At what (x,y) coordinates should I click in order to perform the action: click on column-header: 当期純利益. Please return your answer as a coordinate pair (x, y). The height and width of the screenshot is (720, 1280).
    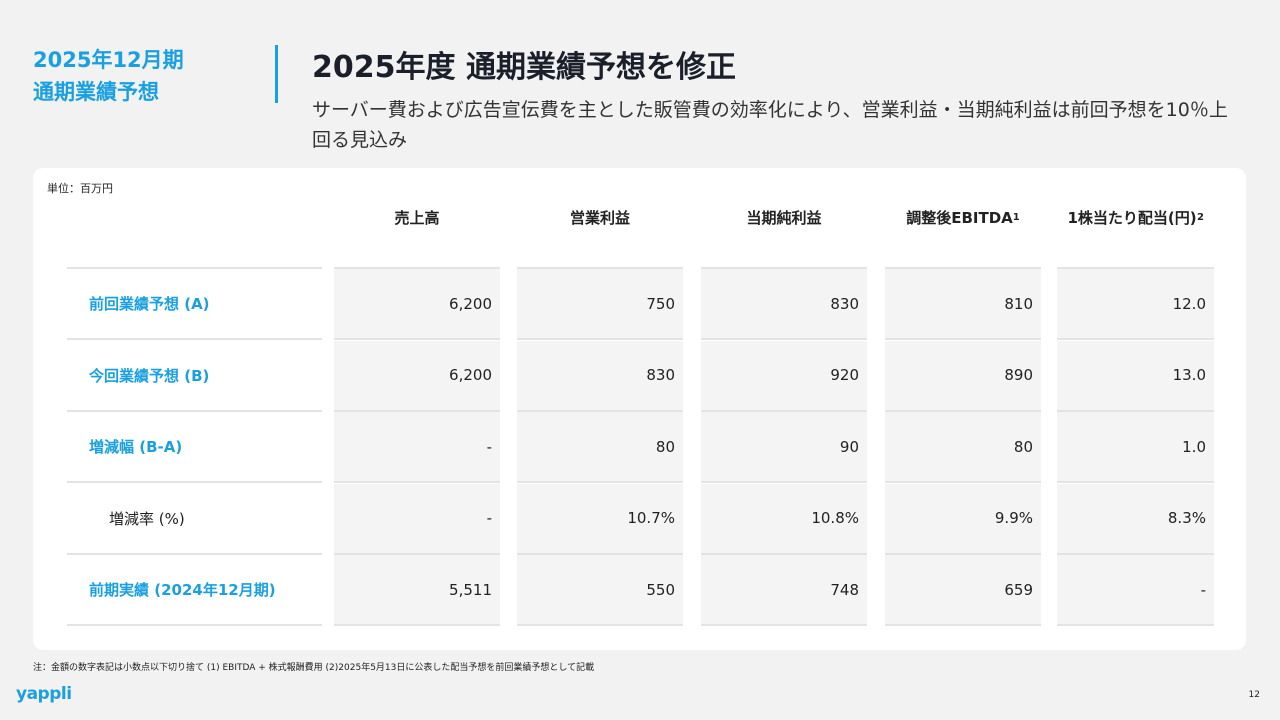
    Looking at the image, I should click on (784, 218).